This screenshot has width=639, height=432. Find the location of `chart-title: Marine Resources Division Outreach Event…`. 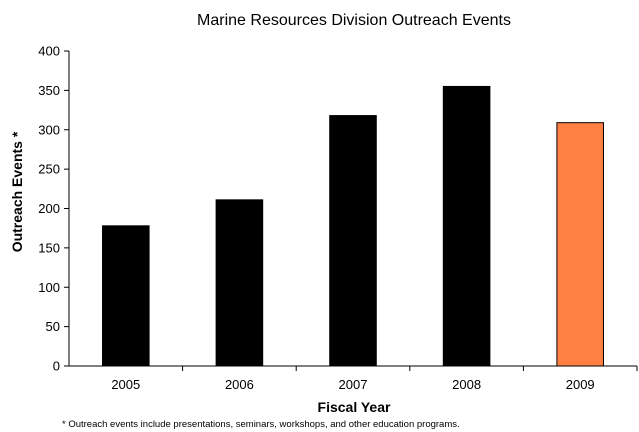

chart-title: Marine Resources Division Outreach Event… is located at coordinates (354, 20).